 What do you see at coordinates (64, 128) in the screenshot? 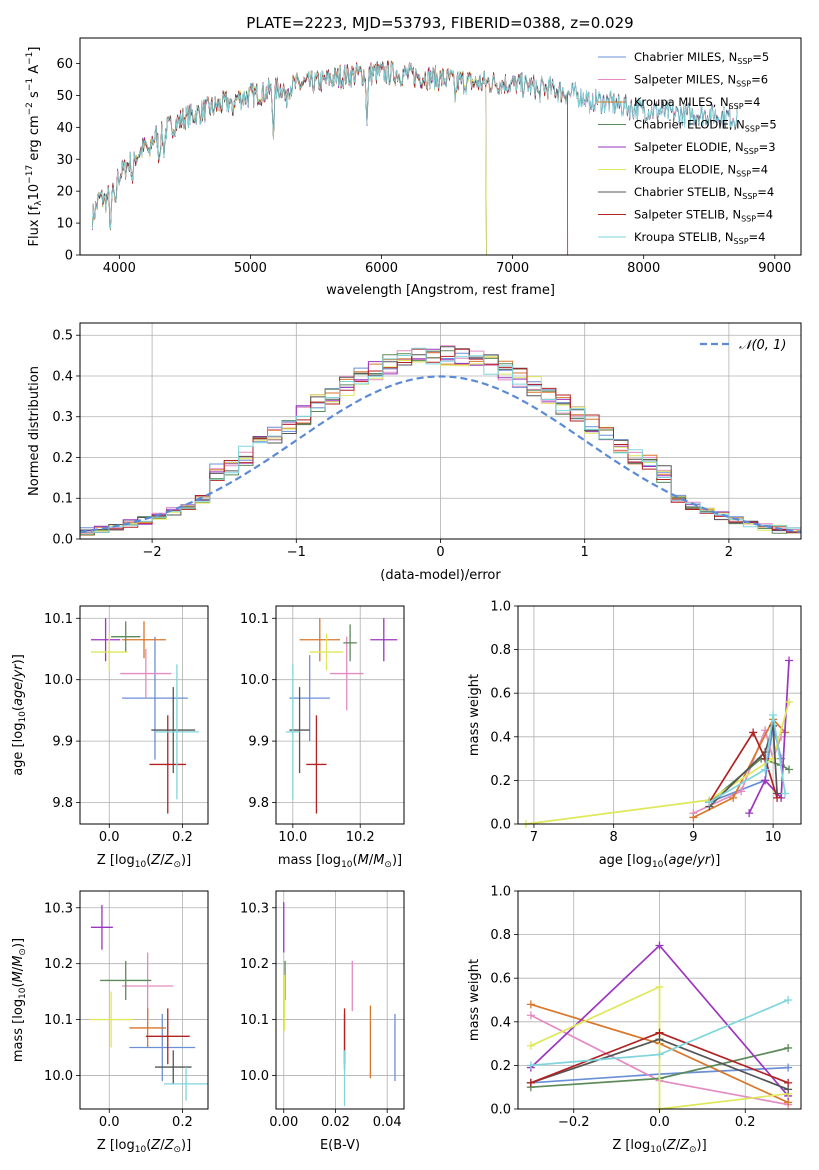
I see `y-tick-label: 40` at bounding box center [64, 128].